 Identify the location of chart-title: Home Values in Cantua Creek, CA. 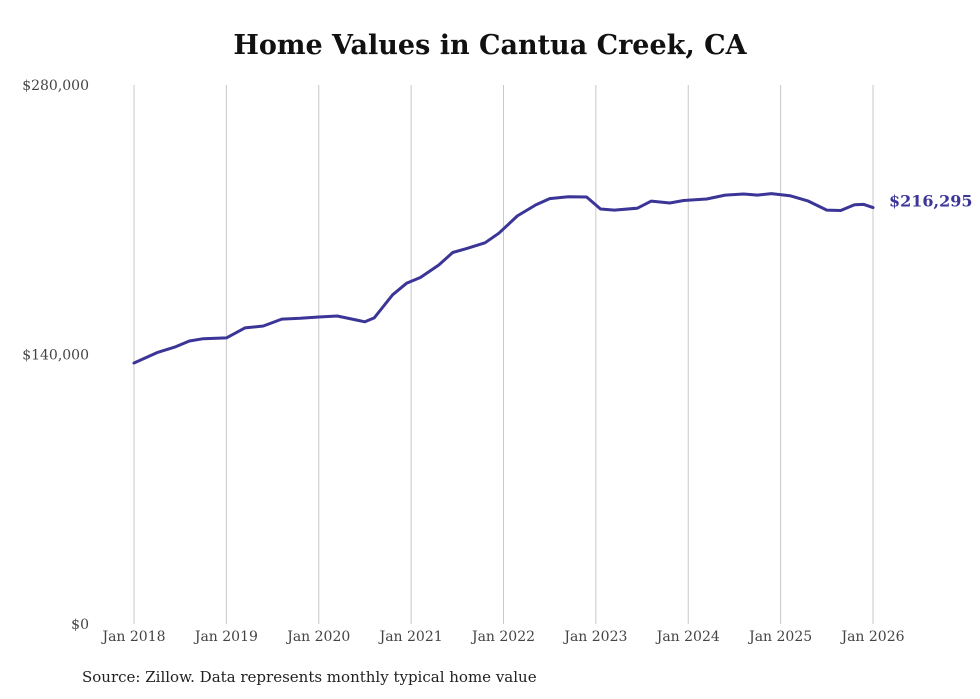
(490, 45).